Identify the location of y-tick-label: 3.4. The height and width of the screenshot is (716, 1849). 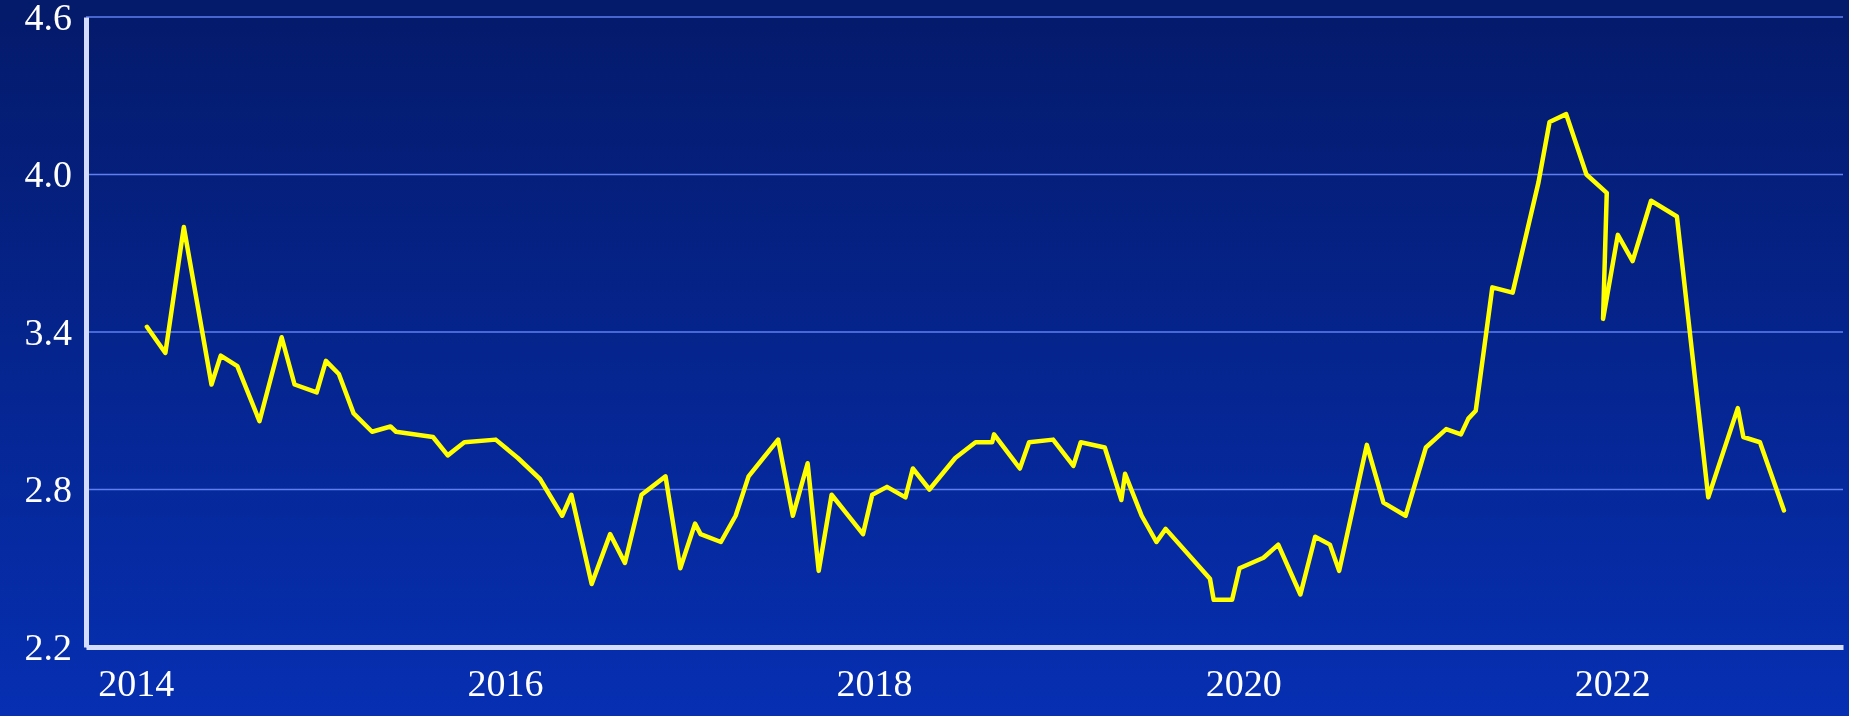
(48, 331).